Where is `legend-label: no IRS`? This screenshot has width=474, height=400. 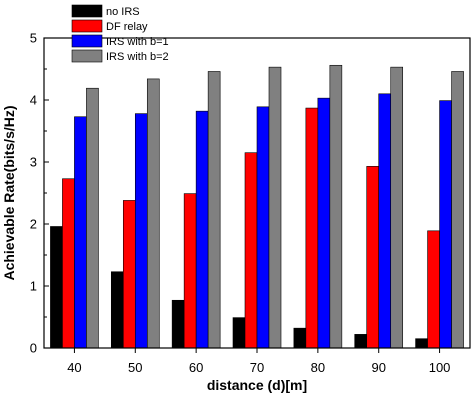
legend-label: no IRS is located at coordinates (123, 12).